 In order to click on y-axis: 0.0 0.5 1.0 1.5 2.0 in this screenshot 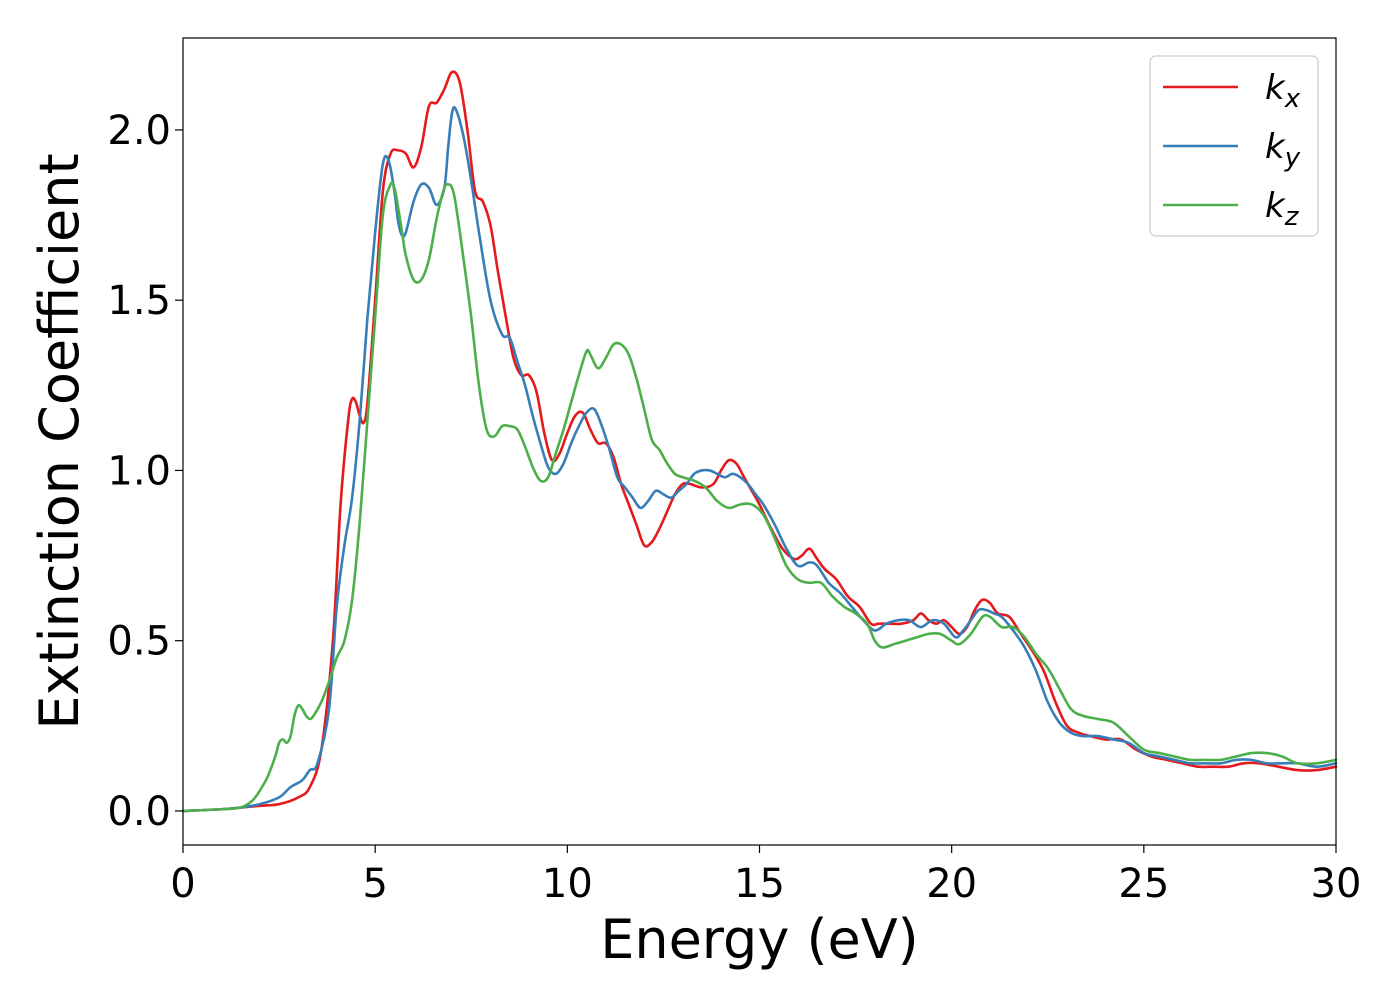, I will do `click(145, 471)`.